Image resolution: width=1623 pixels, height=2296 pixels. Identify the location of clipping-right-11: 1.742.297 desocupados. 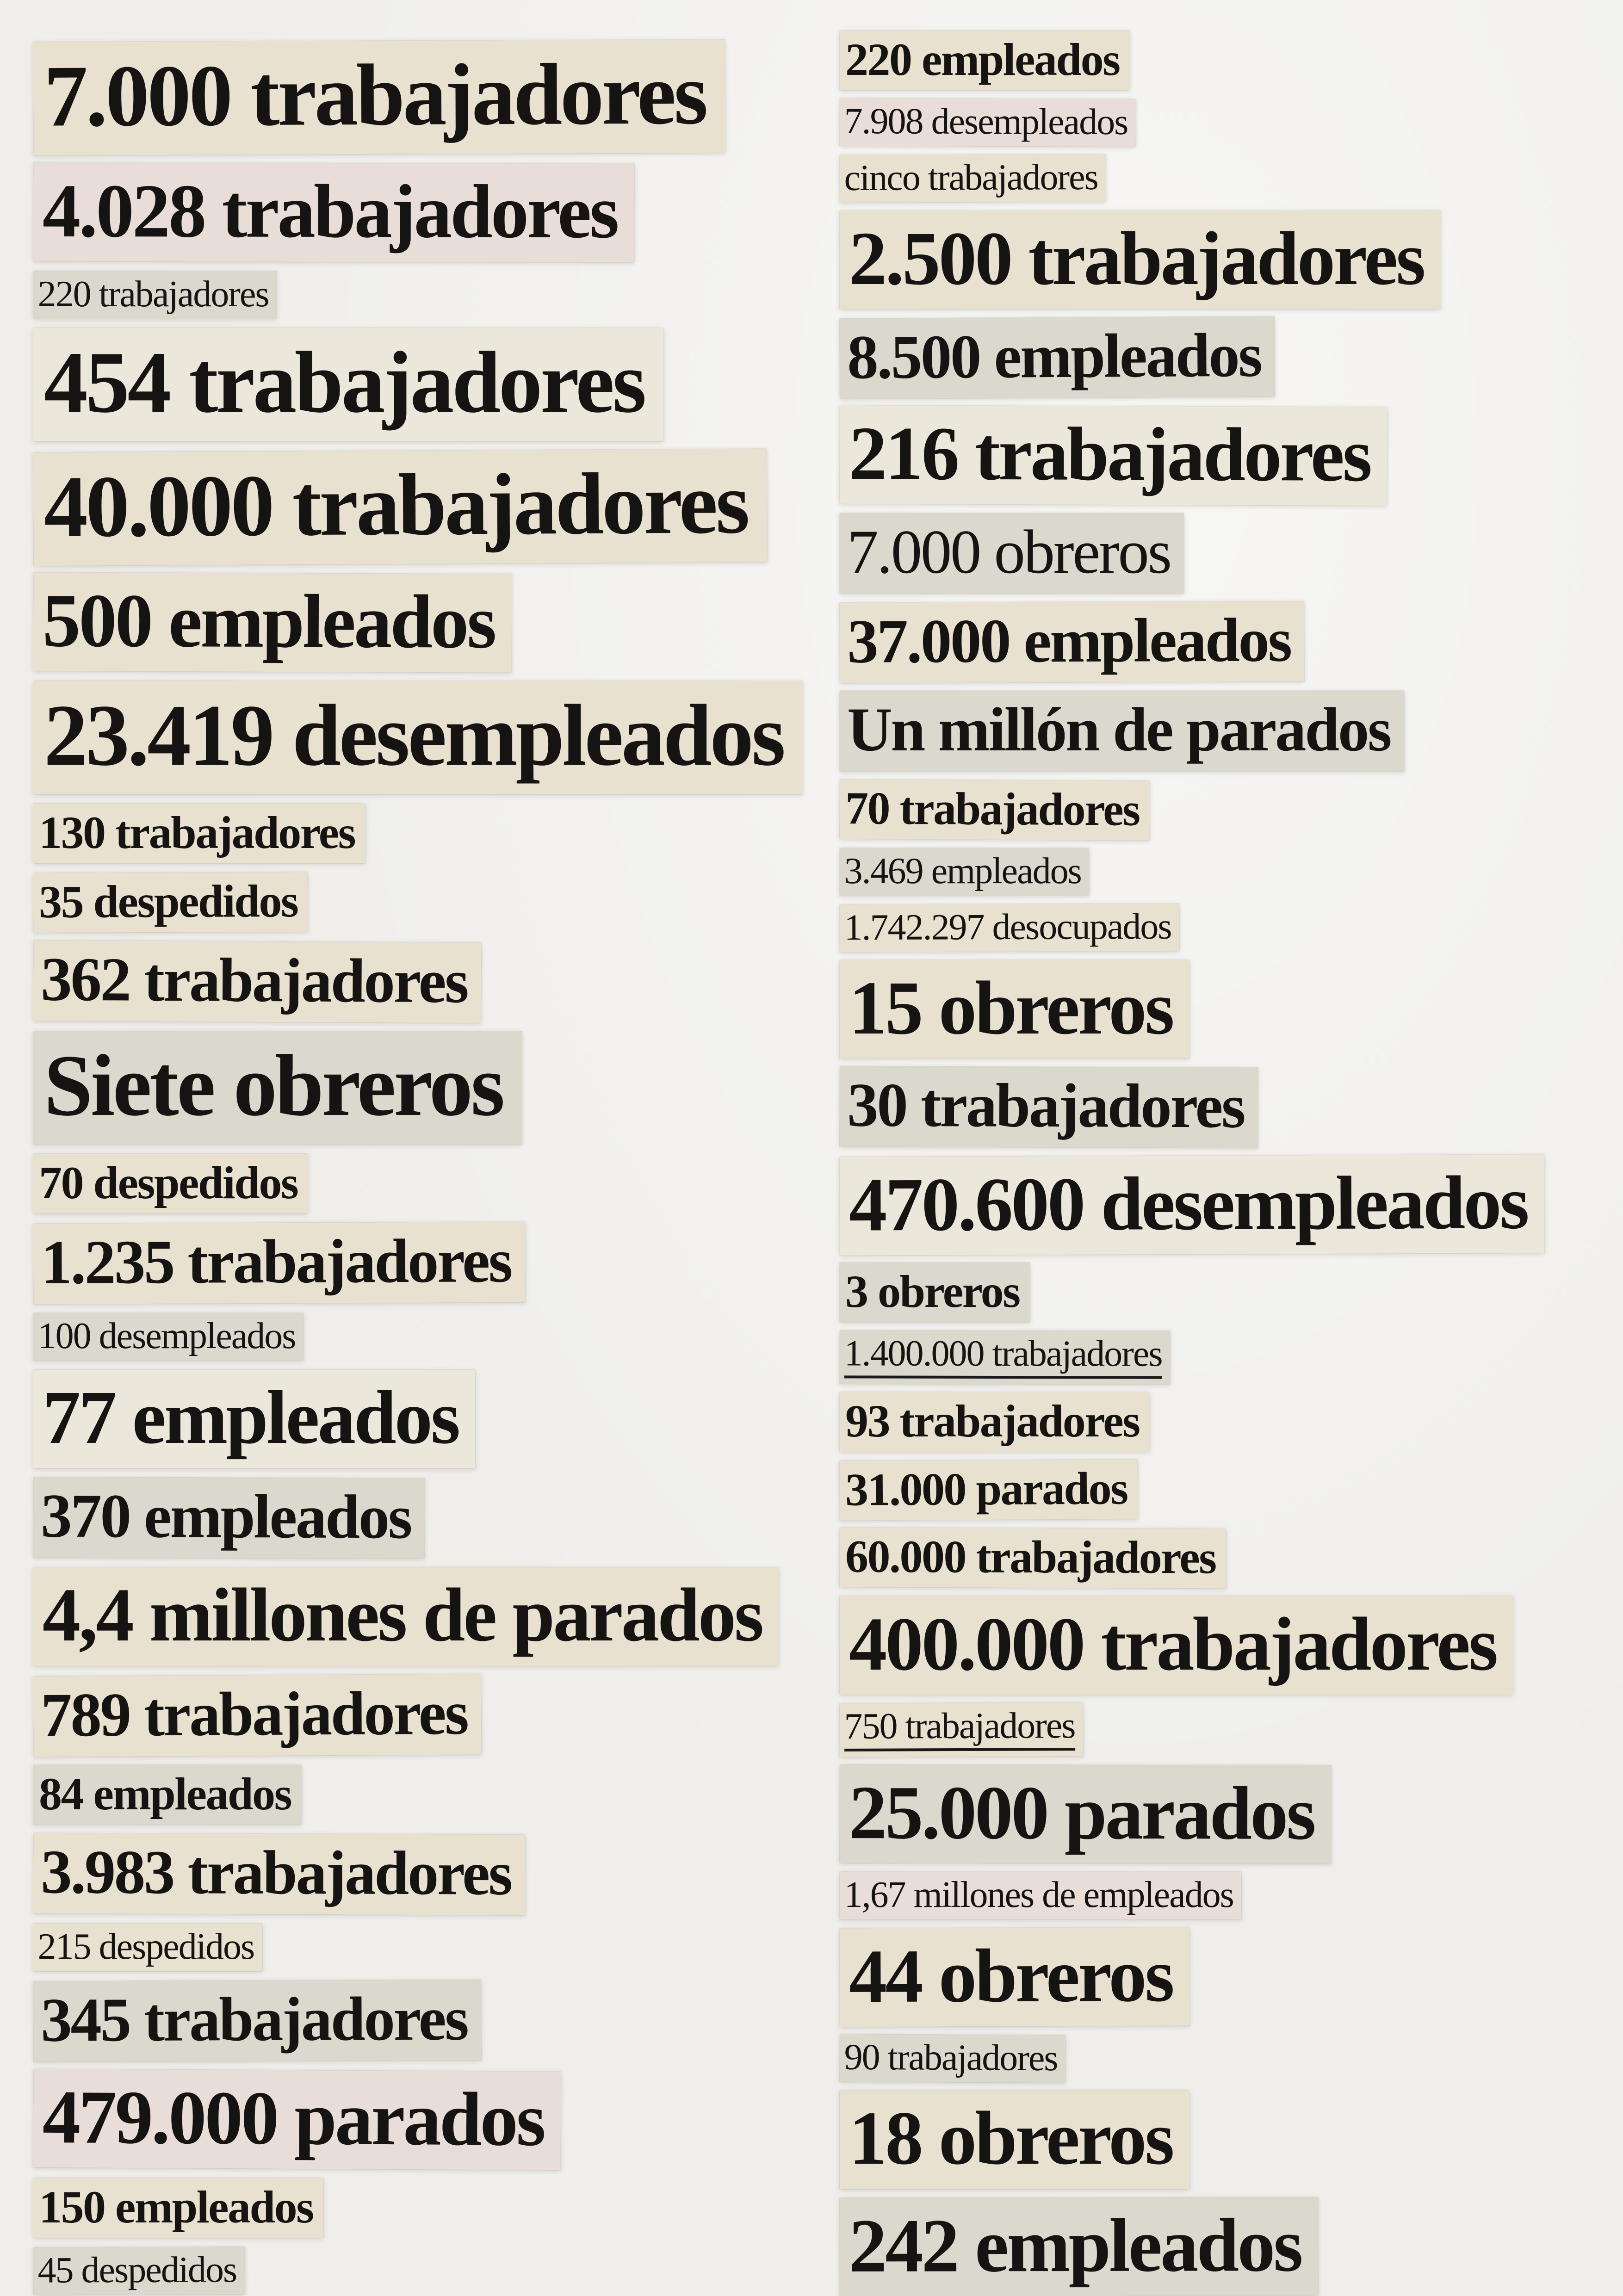
(1009, 928).